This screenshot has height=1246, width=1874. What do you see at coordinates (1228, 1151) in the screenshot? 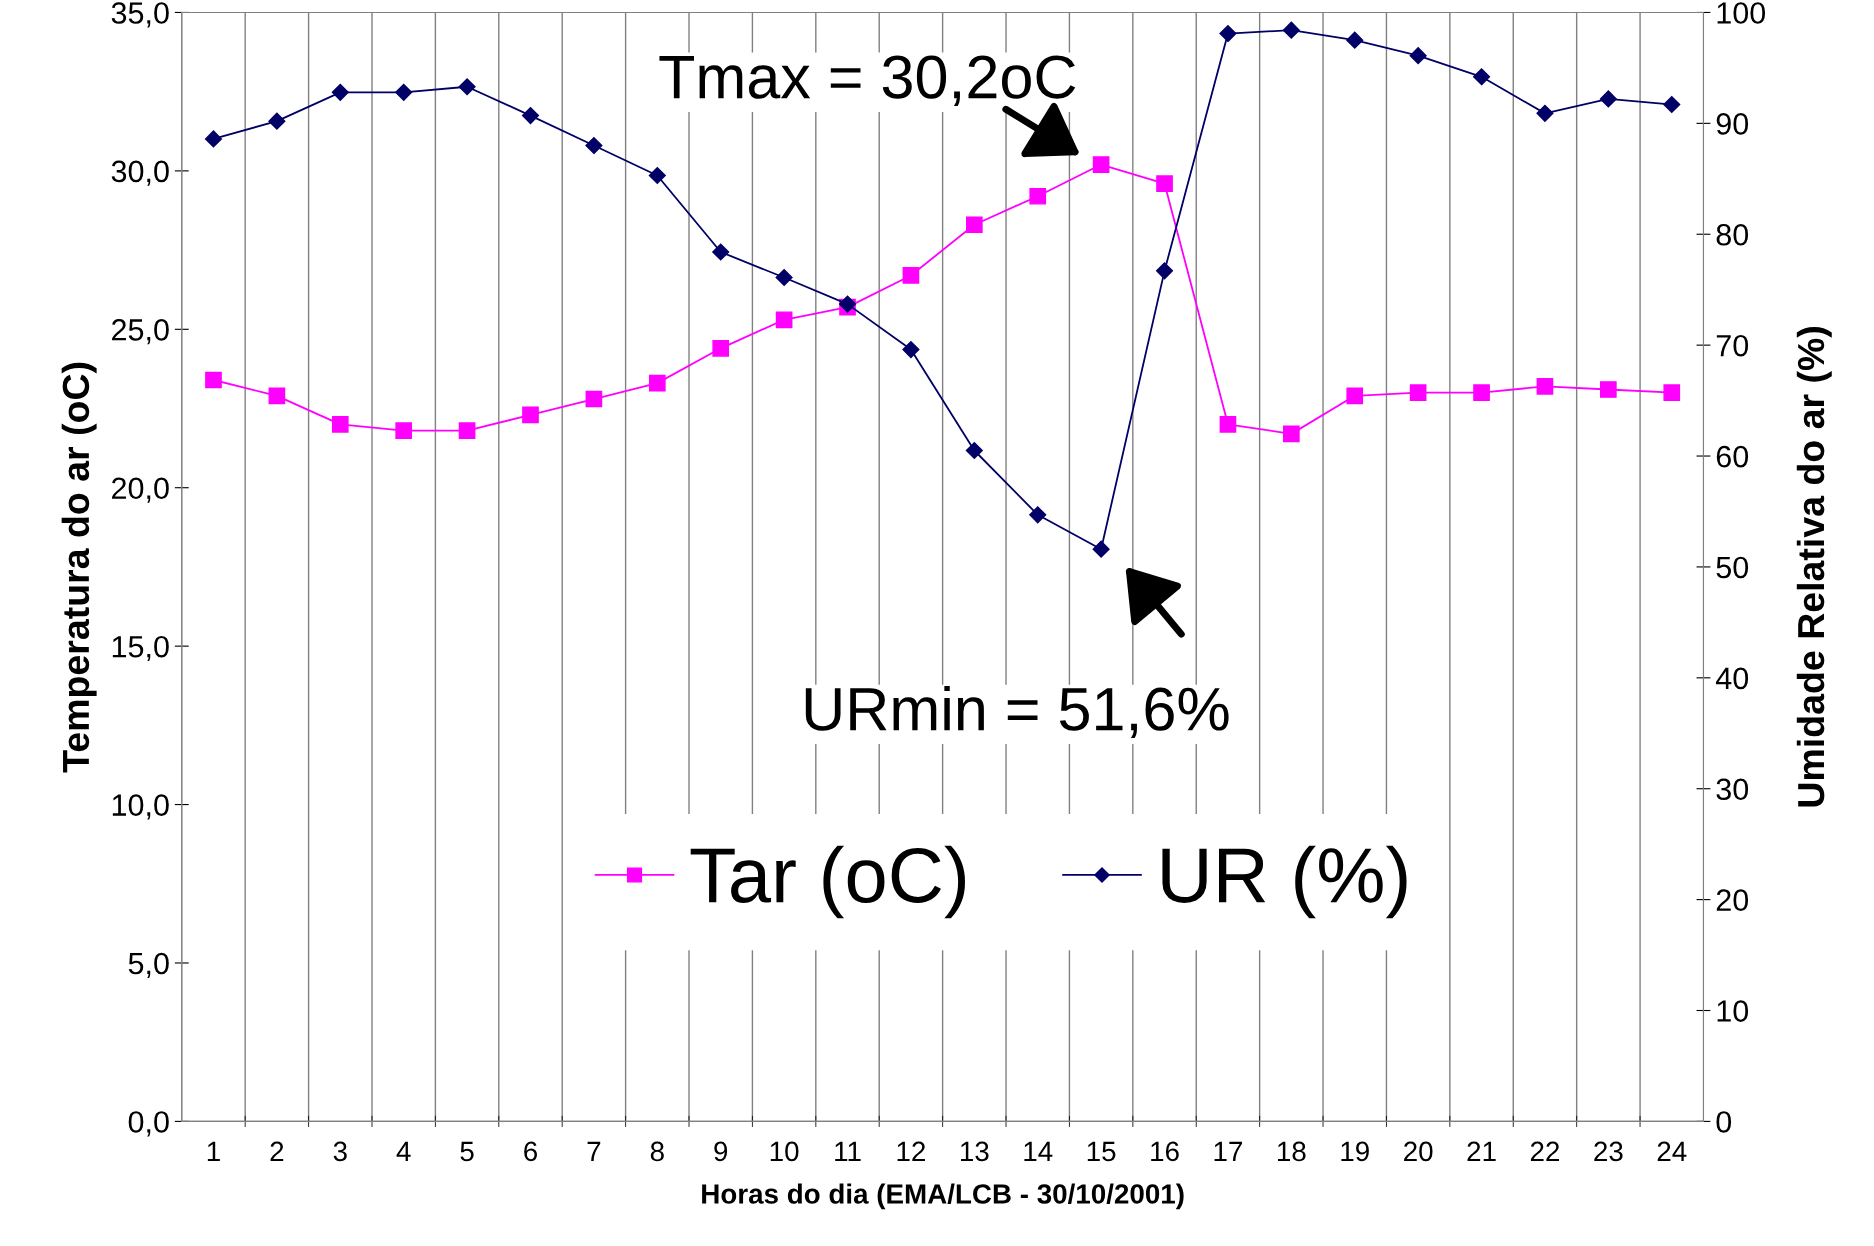
I see `x-tick-label: 17` at bounding box center [1228, 1151].